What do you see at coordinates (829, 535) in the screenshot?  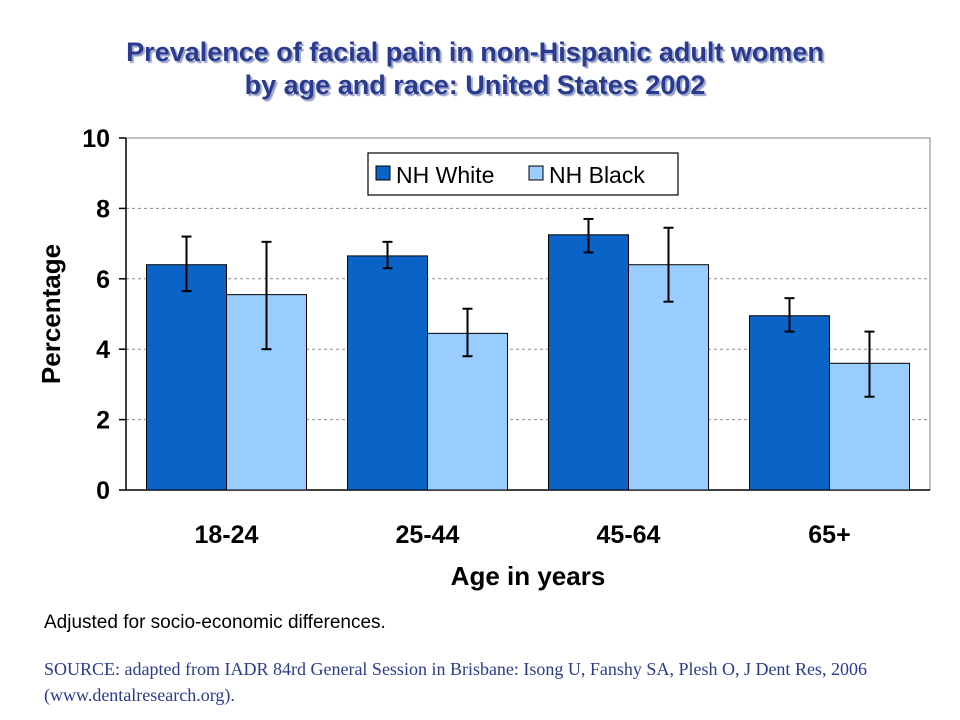 I see `x-tick-label: 65+` at bounding box center [829, 535].